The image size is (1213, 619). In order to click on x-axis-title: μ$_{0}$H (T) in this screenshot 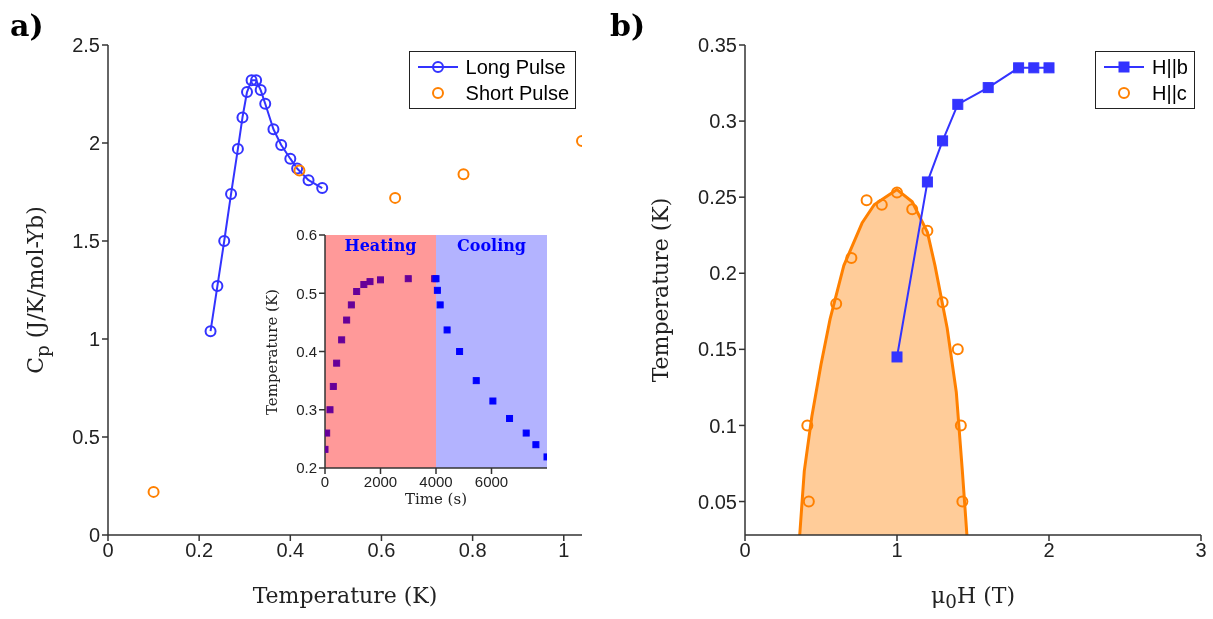, I will do `click(973, 598)`.